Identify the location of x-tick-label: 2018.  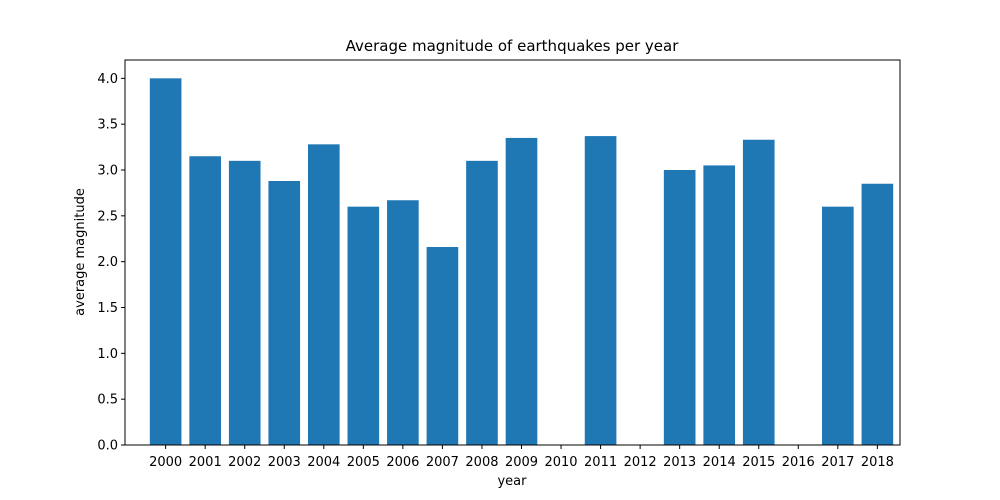
(877, 462).